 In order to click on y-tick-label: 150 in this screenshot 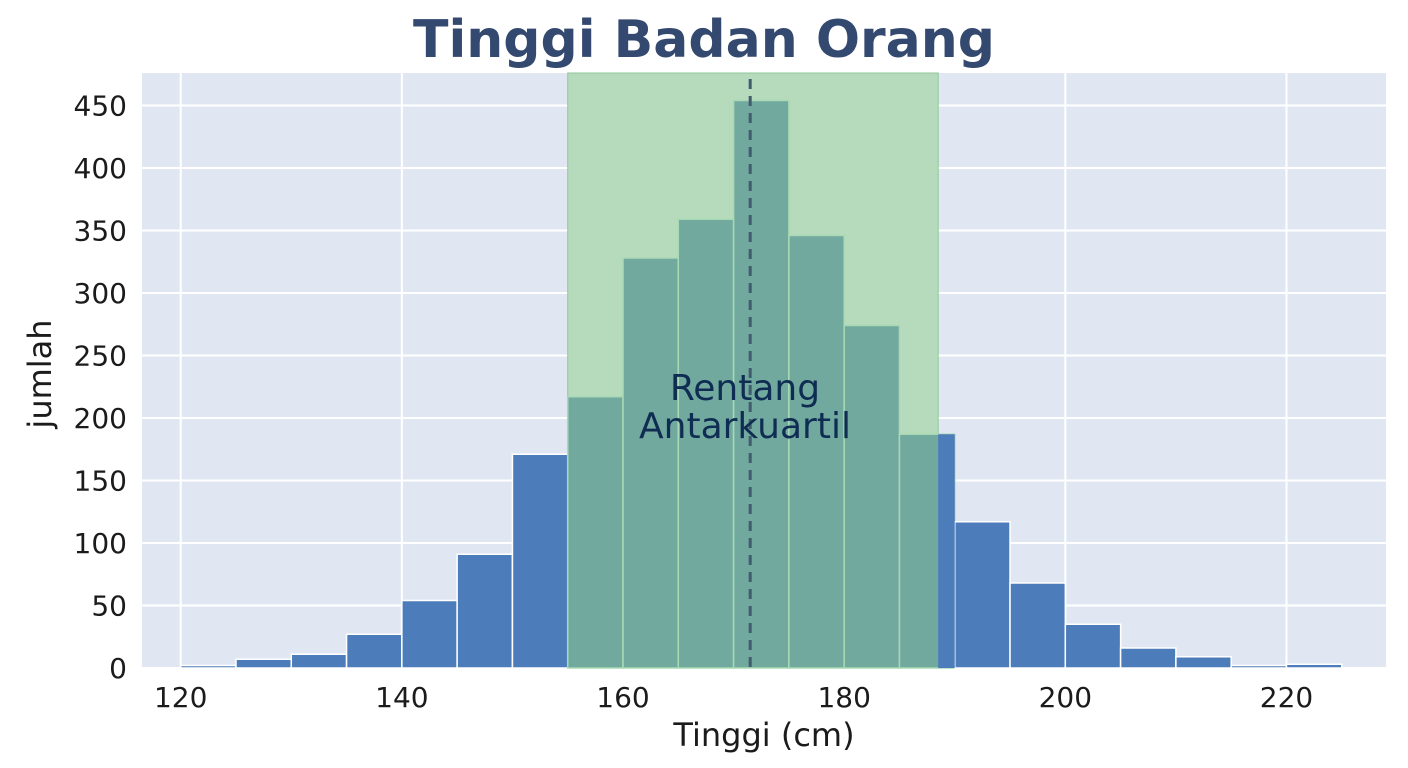, I will do `click(100, 481)`.